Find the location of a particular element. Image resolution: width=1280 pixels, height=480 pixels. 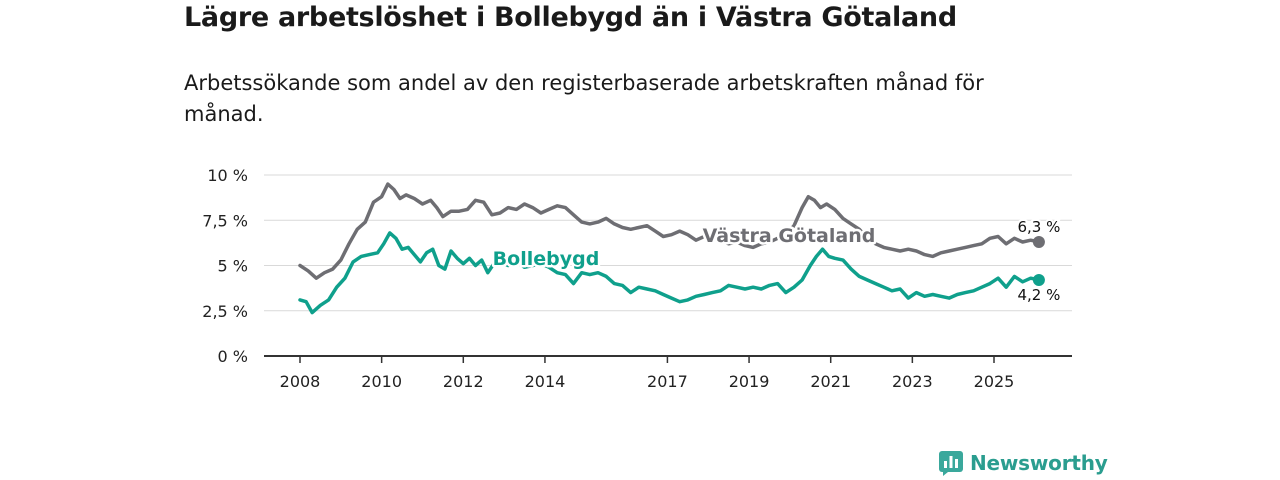

x-tick-label: 2014 is located at coordinates (545, 381).